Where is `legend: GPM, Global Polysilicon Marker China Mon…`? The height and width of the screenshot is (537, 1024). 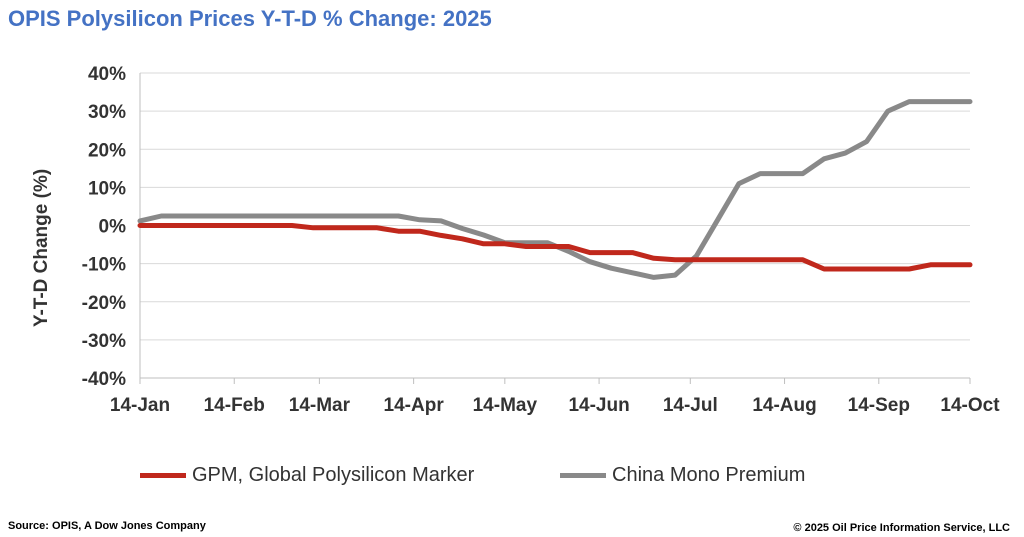
legend: GPM, Global Polysilicon Marker China Mon… is located at coordinates (512, 479).